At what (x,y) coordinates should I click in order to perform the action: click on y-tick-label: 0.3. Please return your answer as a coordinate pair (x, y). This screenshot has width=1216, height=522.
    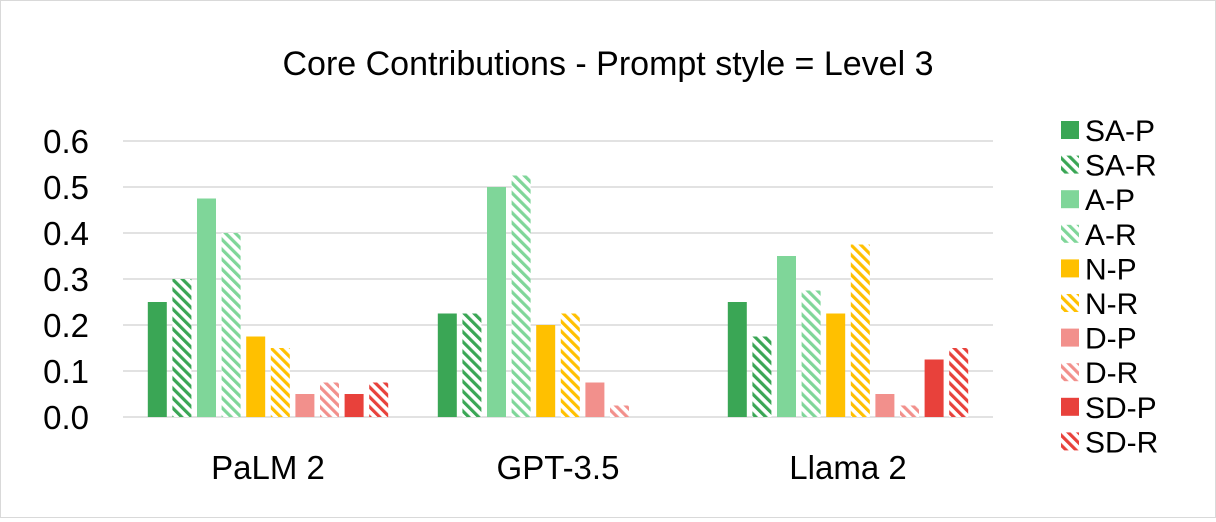
    Looking at the image, I should click on (66, 279).